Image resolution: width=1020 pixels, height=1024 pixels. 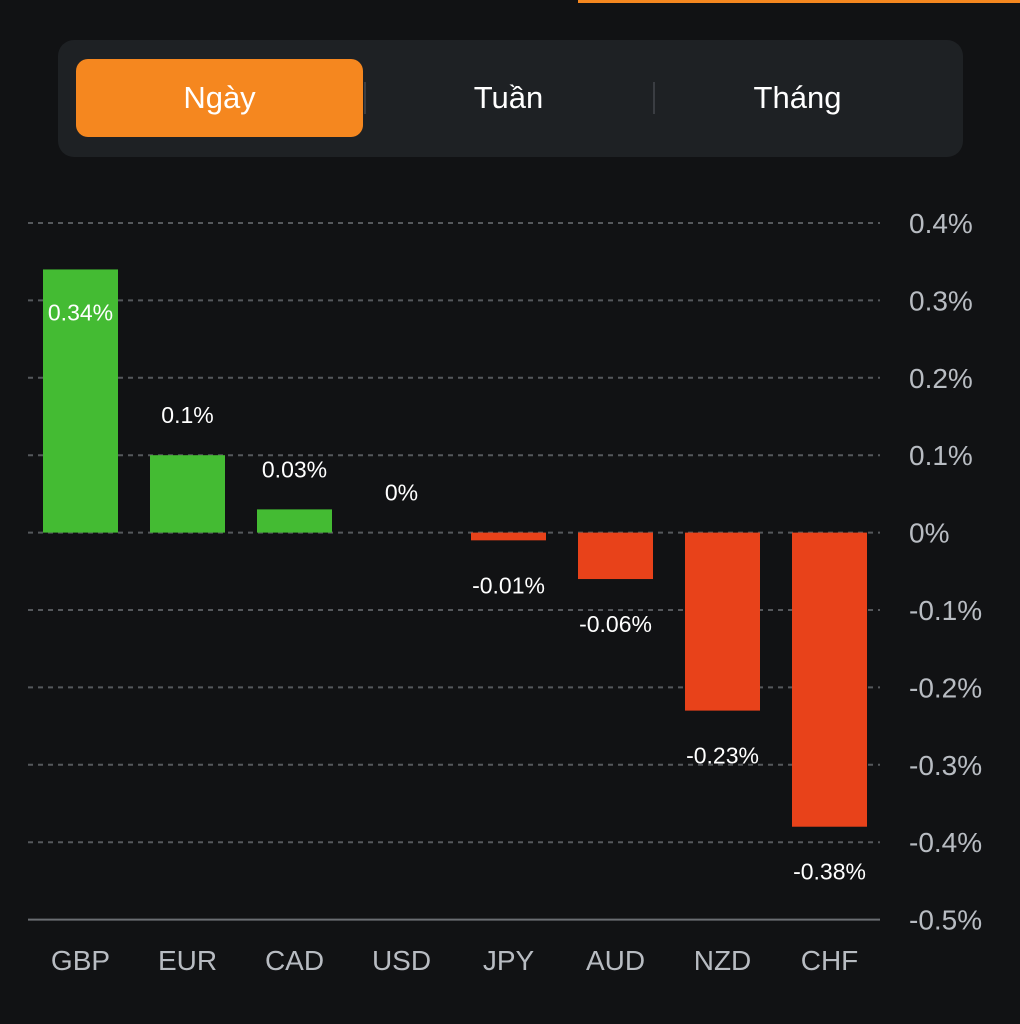 What do you see at coordinates (941, 378) in the screenshot?
I see `y-tick-label: 0.2%` at bounding box center [941, 378].